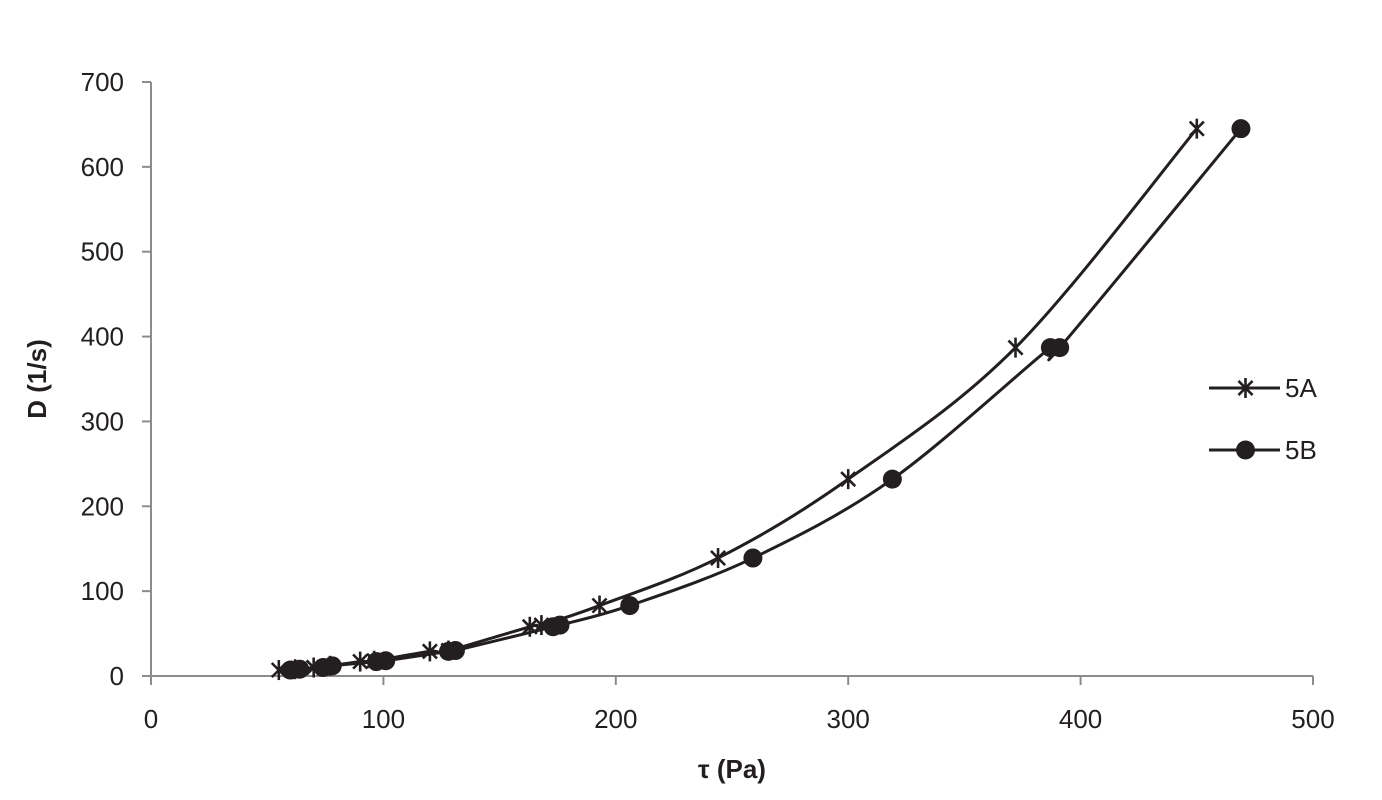 The width and height of the screenshot is (1382, 800). I want to click on y-tick-label: 100, so click(102, 591).